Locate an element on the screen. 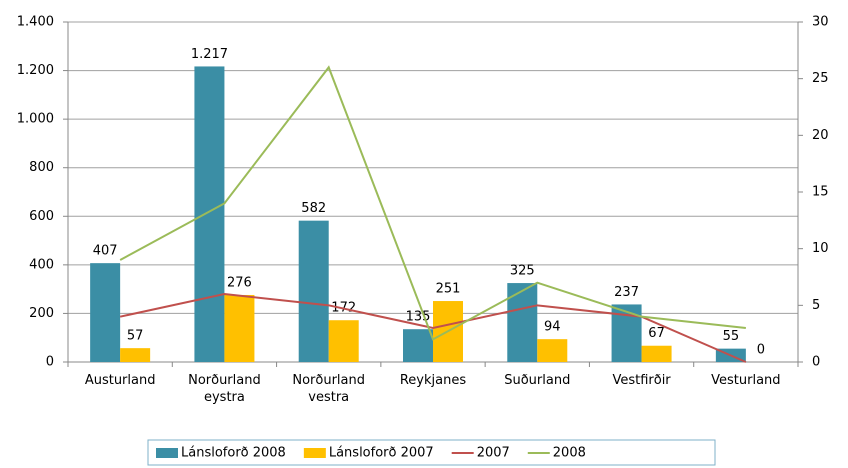 The width and height of the screenshot is (848, 468). data-label: 237 is located at coordinates (626, 292).